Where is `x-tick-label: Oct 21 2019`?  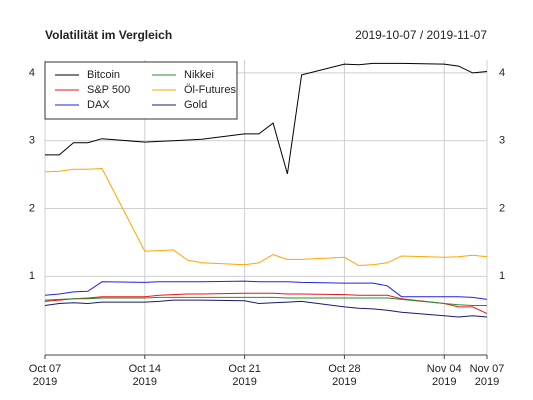
x-tick-label: Oct 21 2019 is located at coordinates (244, 375).